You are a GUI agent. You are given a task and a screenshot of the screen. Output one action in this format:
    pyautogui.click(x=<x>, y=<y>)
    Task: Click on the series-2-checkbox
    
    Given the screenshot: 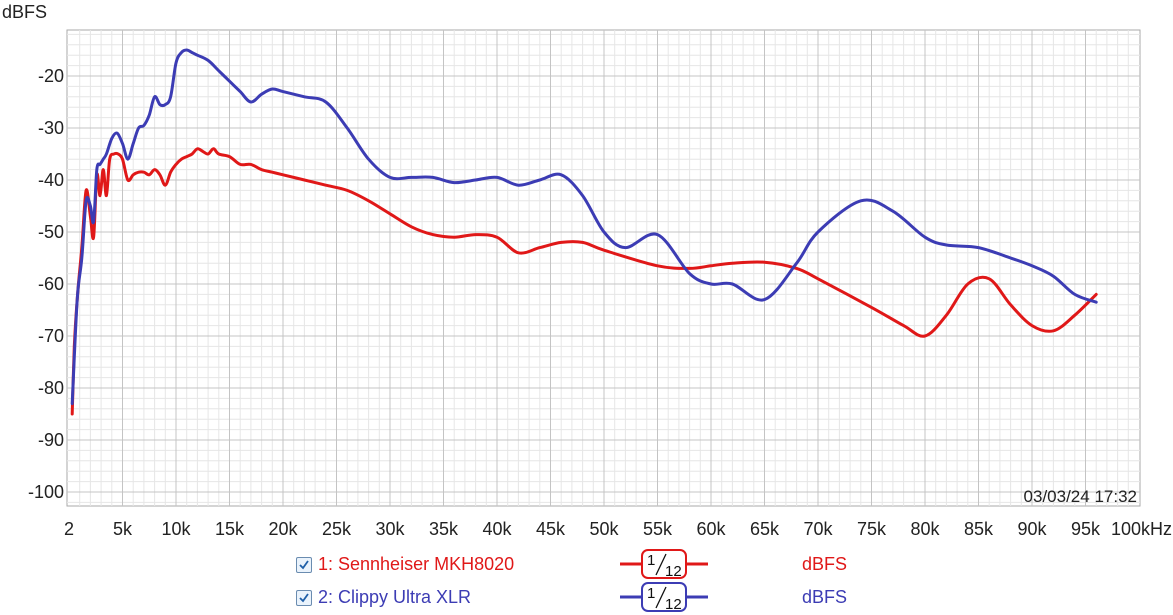 What is the action you would take?
    pyautogui.click(x=304, y=598)
    